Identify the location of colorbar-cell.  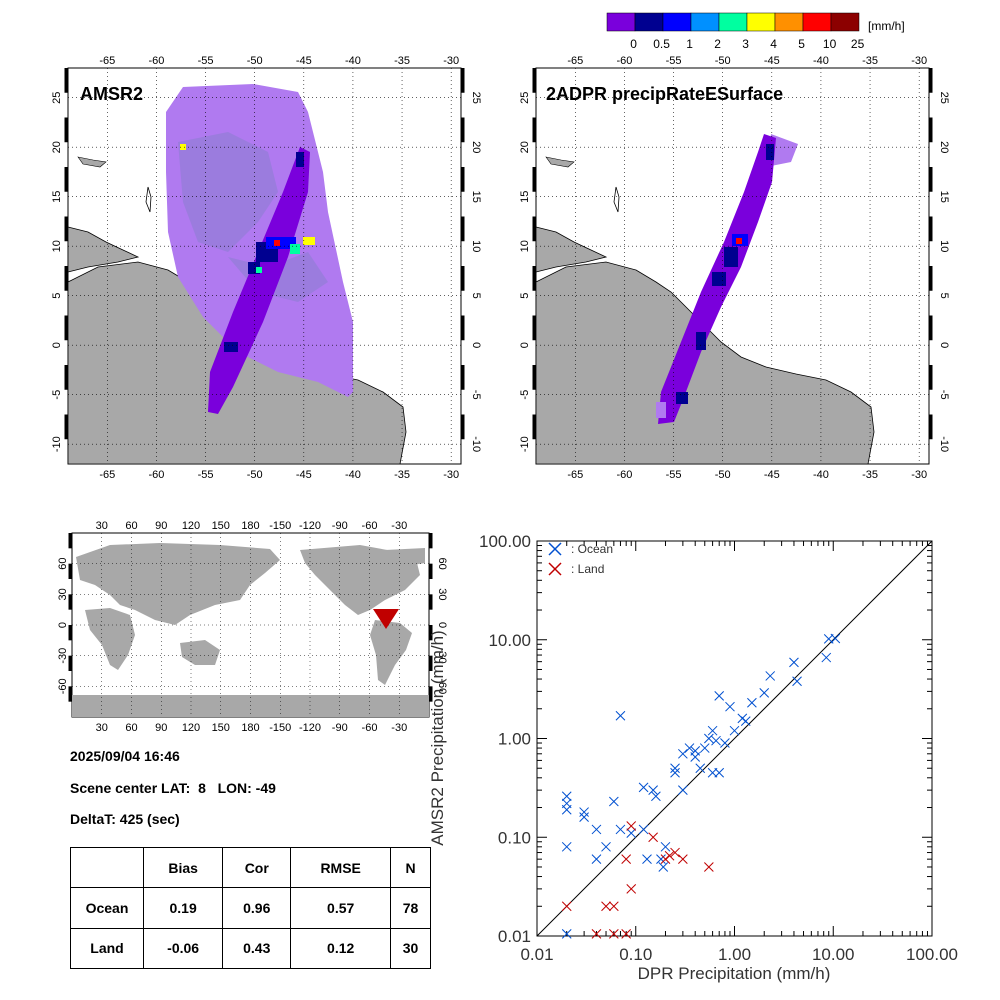
(677, 22).